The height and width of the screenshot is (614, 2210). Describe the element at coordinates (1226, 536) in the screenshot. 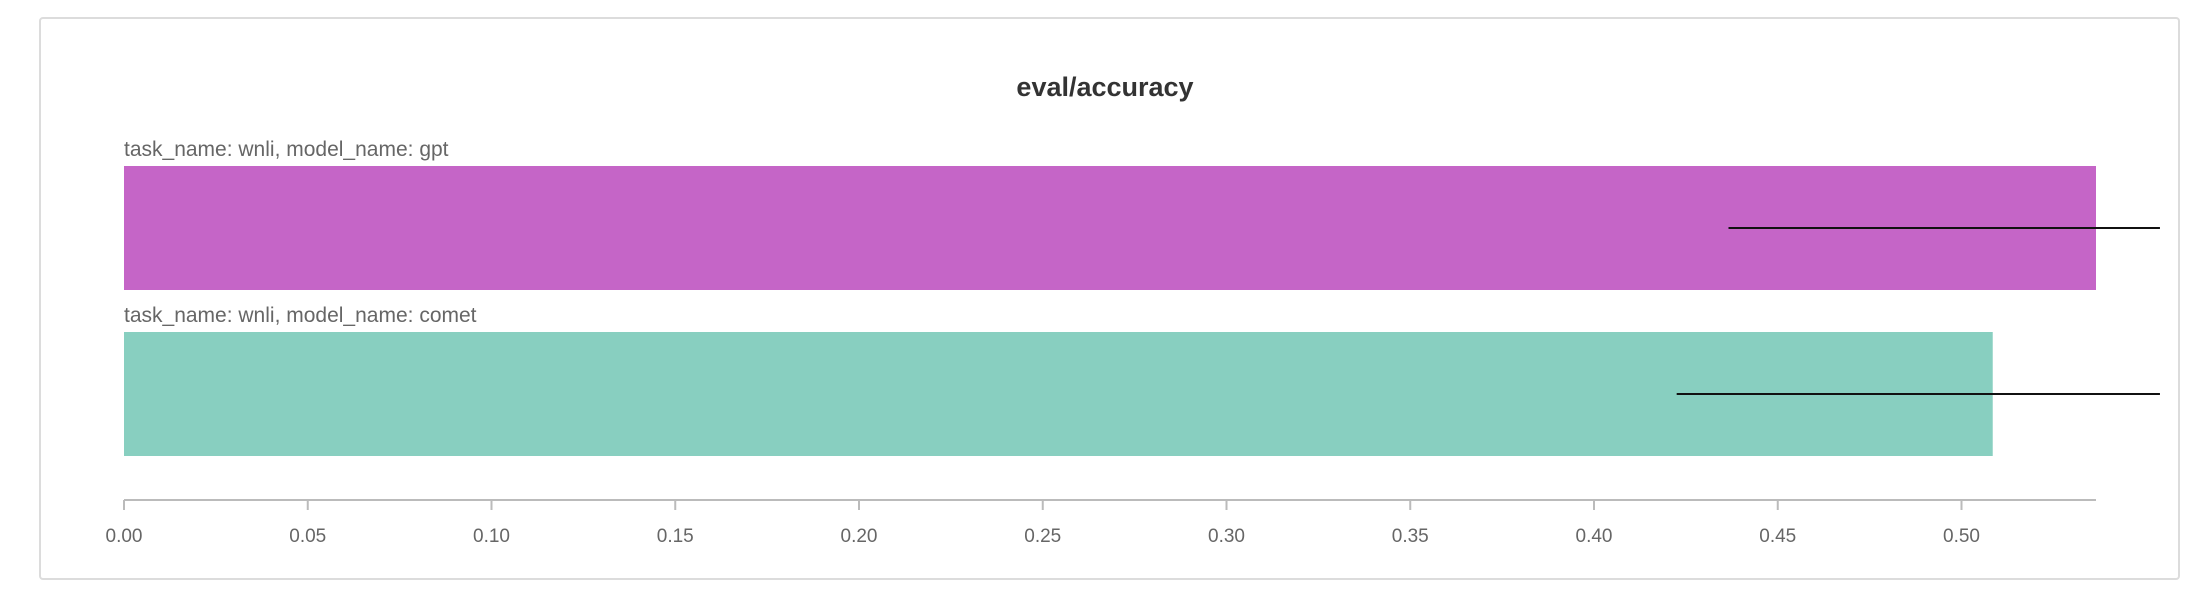

I see `x-tick-label: 0.30` at that location.